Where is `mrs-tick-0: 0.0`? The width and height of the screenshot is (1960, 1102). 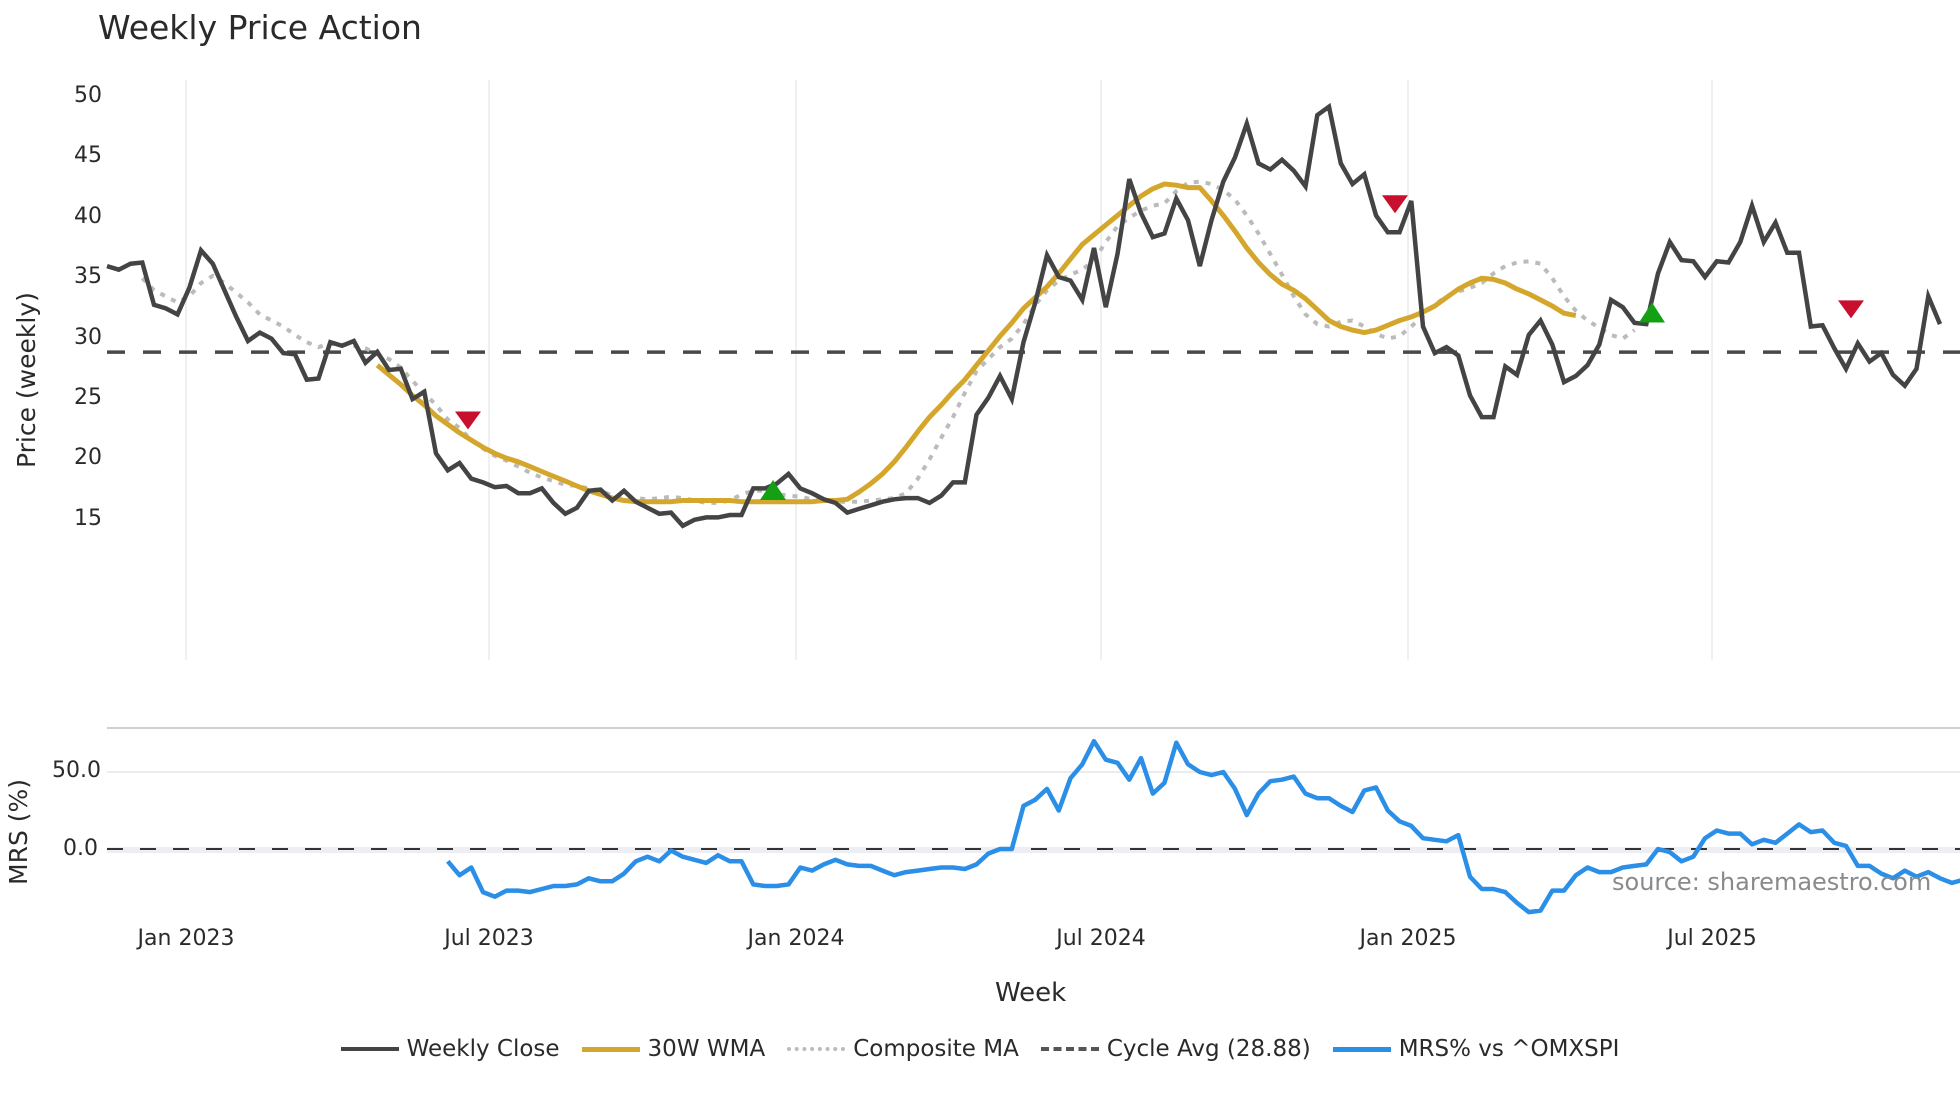
mrs-tick-0: 0.0 is located at coordinates (80, 848).